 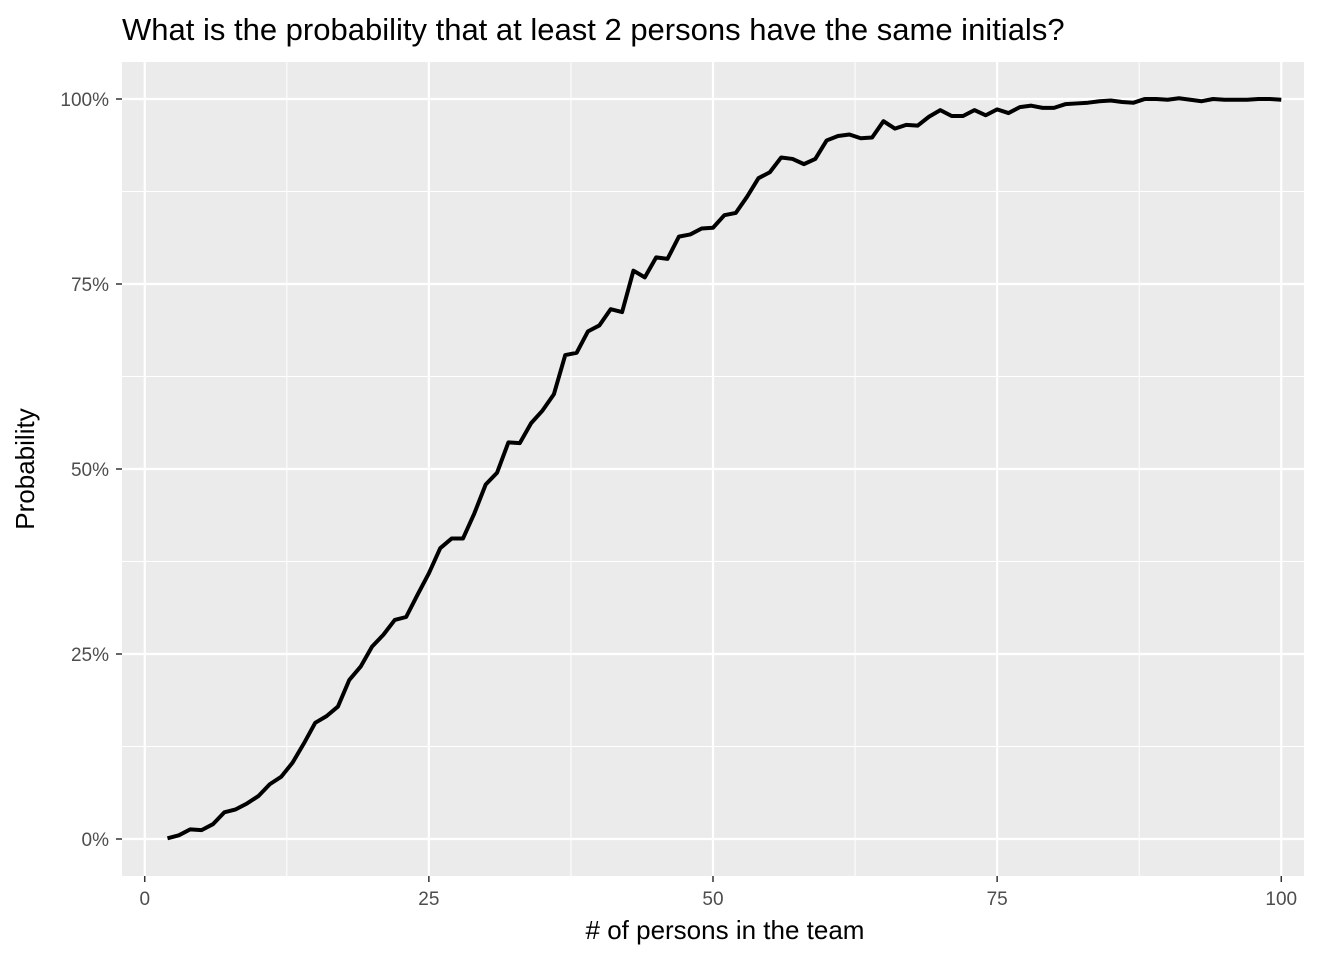 What do you see at coordinates (96, 840) in the screenshot?
I see `y-tick-label: 0%` at bounding box center [96, 840].